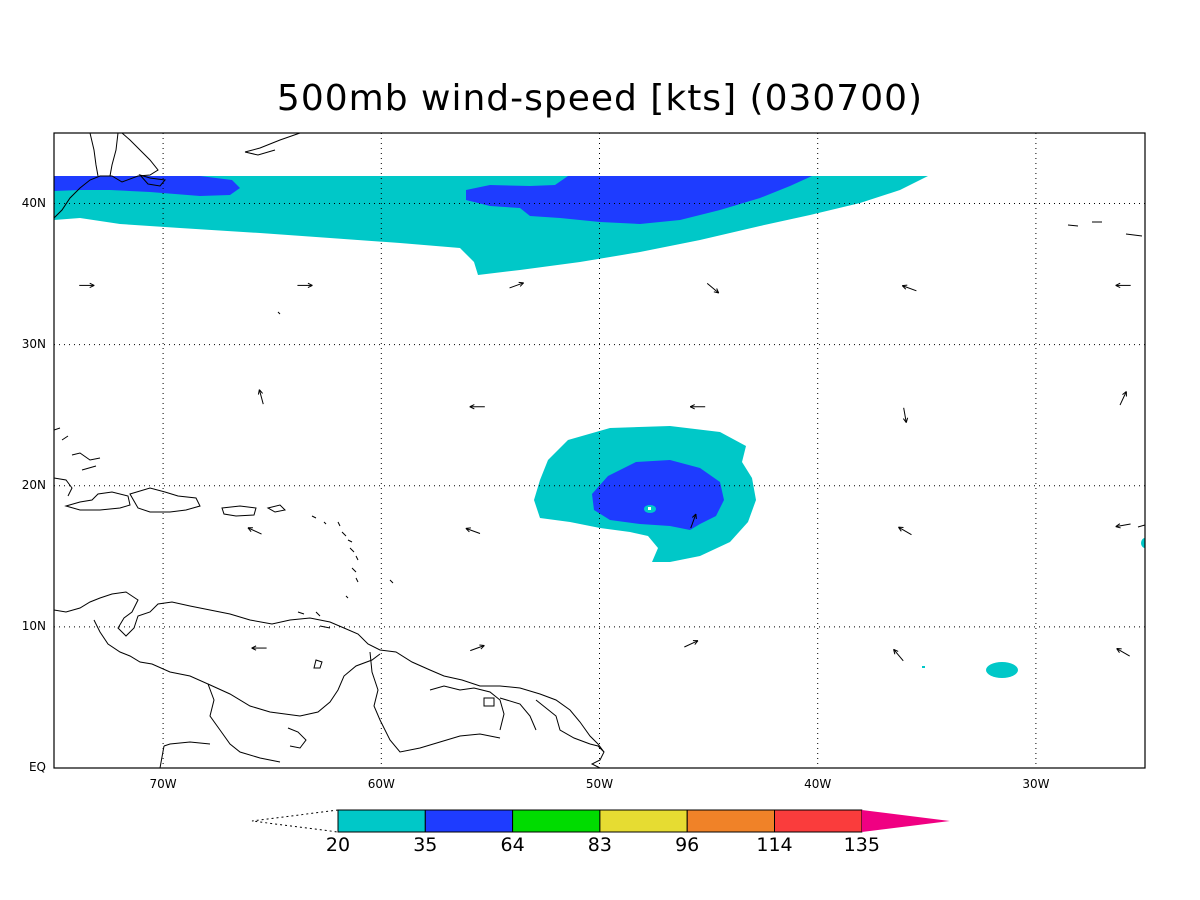  What do you see at coordinates (774, 845) in the screenshot?
I see `colorbar-label: 114` at bounding box center [774, 845].